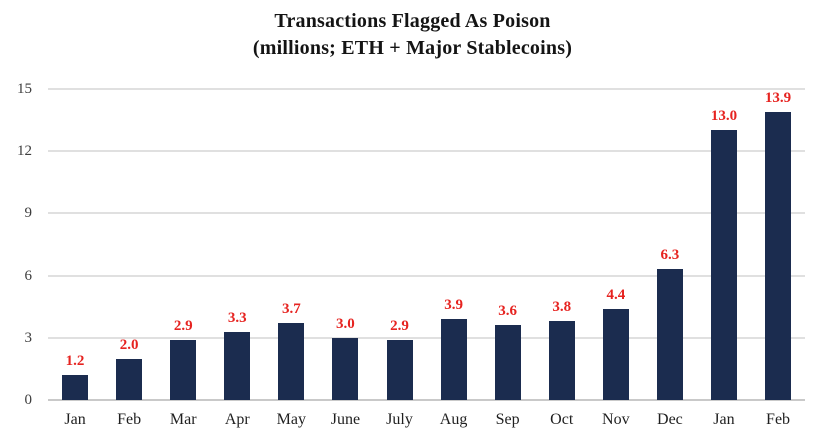 The image size is (825, 445). I want to click on bar-column-13: 13.9 Feb, so click(778, 258).